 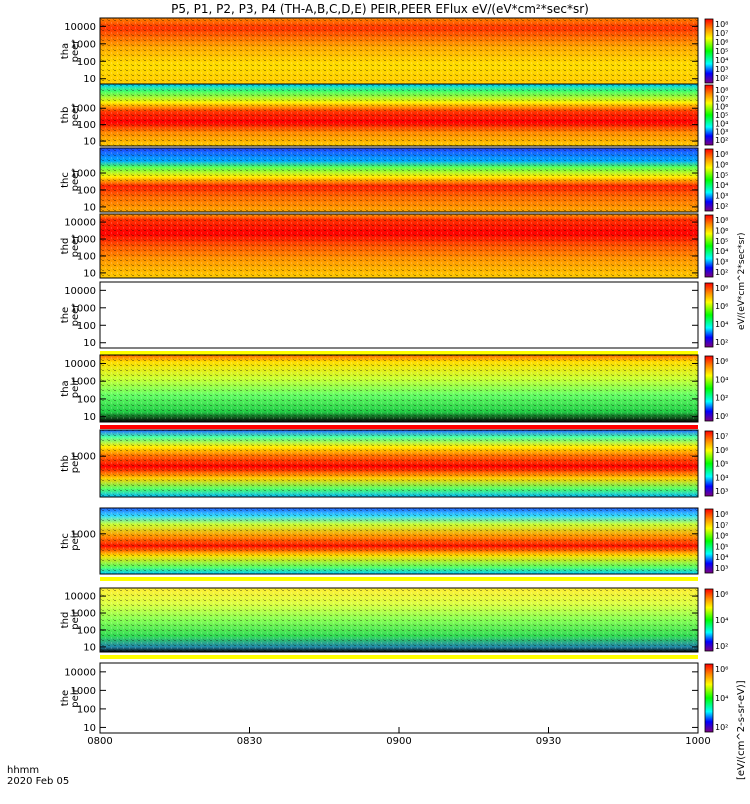 I want to click on y-tick-label-the-peir-1: 1000, so click(x=83, y=691).